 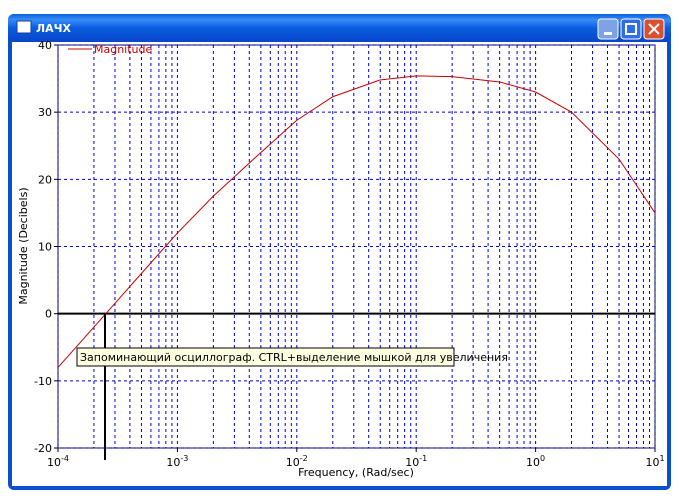 I want to click on x-tick-exponent: -2, so click(x=304, y=458).